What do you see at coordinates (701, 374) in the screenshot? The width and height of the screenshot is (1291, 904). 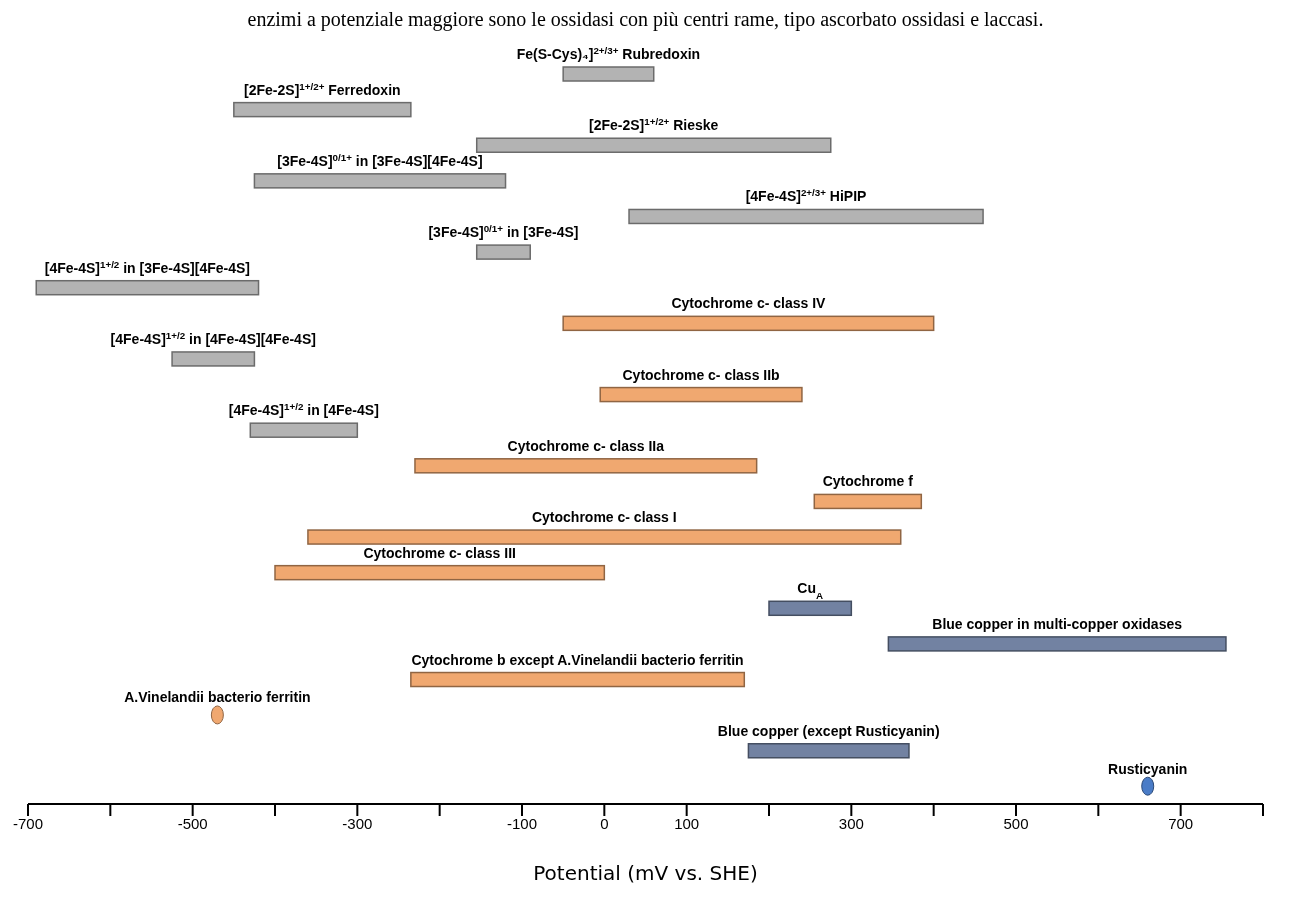 I see `y-tick-label: Cytochrome c- class IIb` at bounding box center [701, 374].